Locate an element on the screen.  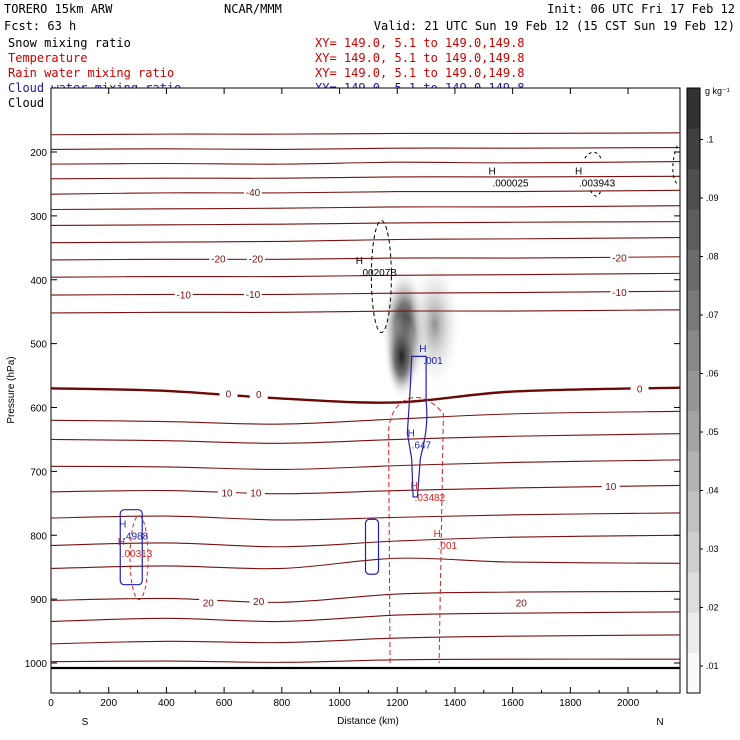
colorbar-tick-label: .09 is located at coordinates (712, 198).